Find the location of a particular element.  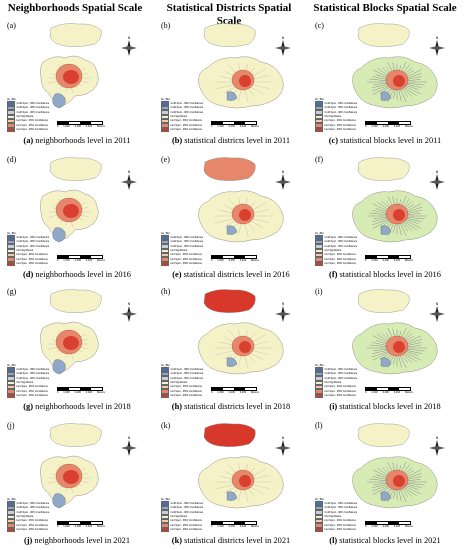

panel-caption: (g) neighborhoods level in 2018 is located at coordinates (77, 407).